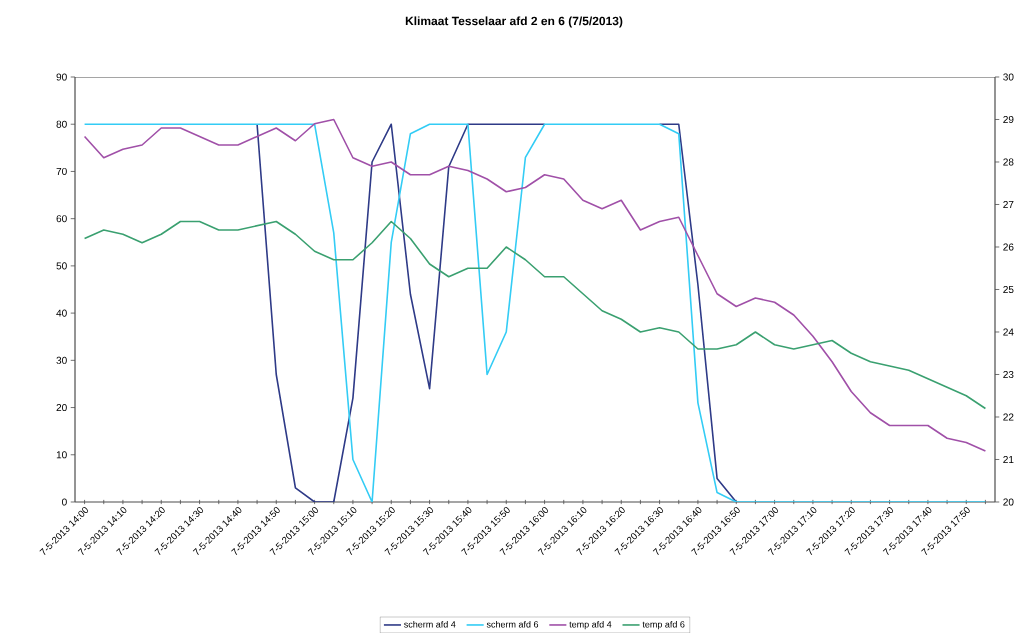 Image resolution: width=1029 pixels, height=633 pixels. I want to click on y2-tick-label: 23, so click(1008, 374).